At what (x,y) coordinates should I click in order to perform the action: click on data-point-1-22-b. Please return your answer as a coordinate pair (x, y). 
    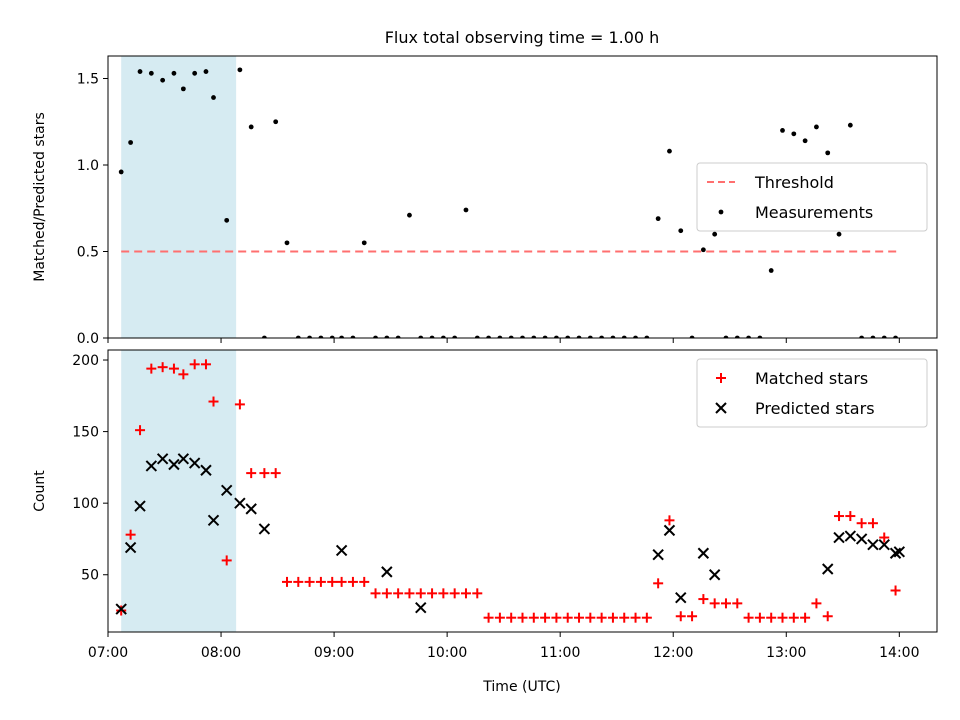
    Looking at the image, I should click on (828, 569).